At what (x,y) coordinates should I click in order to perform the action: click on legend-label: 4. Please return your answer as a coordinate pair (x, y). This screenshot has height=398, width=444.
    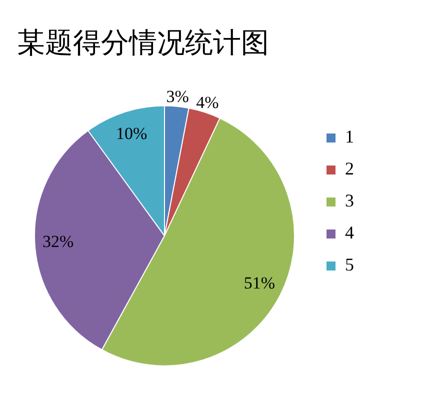
    Looking at the image, I should click on (349, 232).